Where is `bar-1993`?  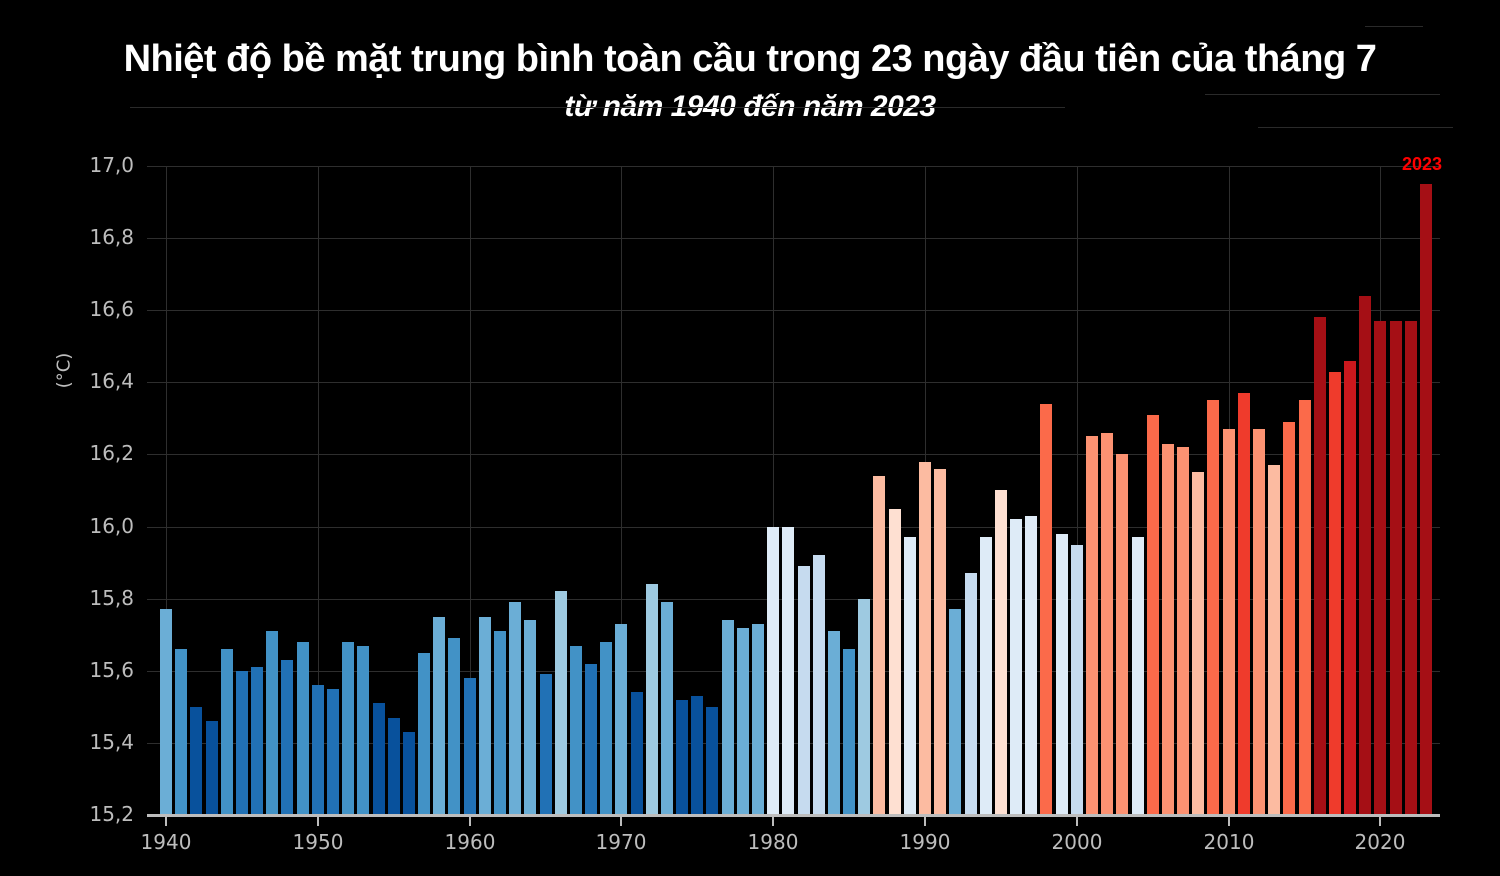 bar-1993 is located at coordinates (971, 694).